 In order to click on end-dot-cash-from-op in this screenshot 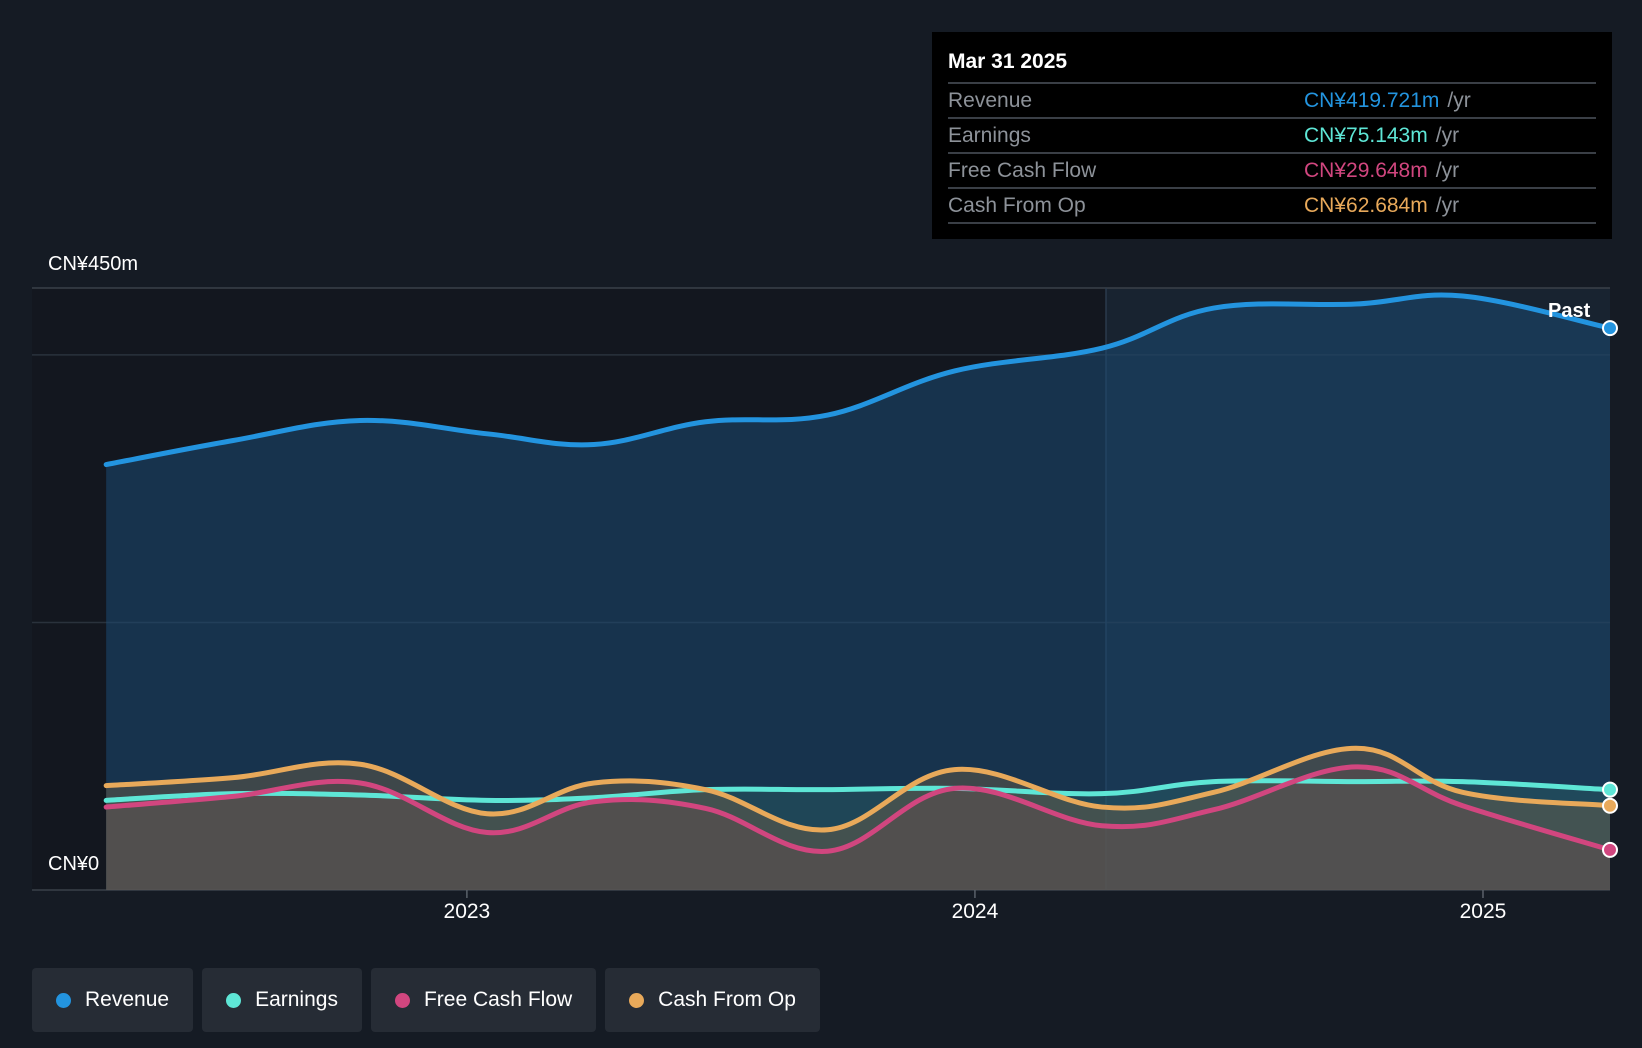, I will do `click(1610, 805)`.